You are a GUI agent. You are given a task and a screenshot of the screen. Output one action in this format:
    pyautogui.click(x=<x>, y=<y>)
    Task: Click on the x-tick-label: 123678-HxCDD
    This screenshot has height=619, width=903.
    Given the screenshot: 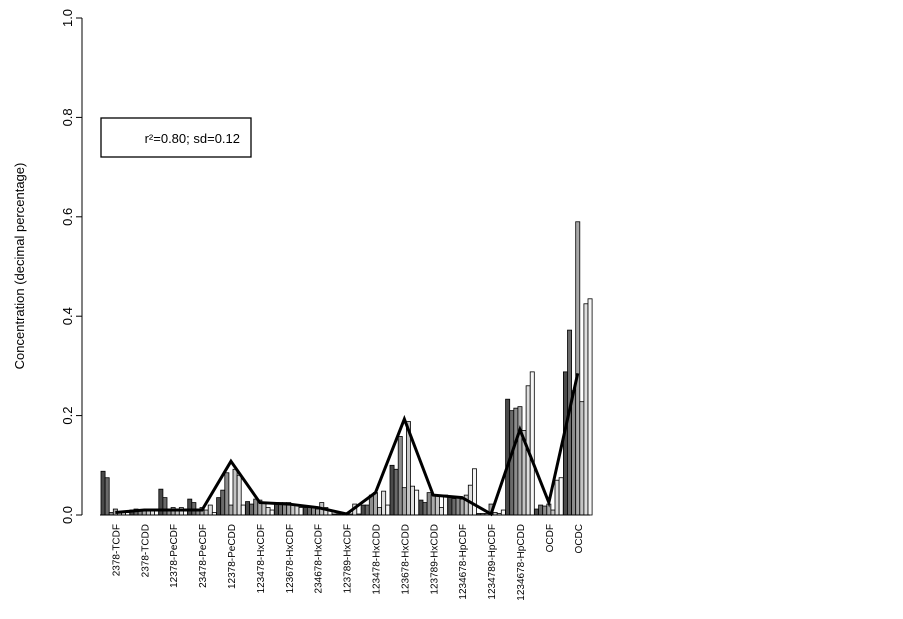 What is the action you would take?
    pyautogui.click(x=405, y=559)
    